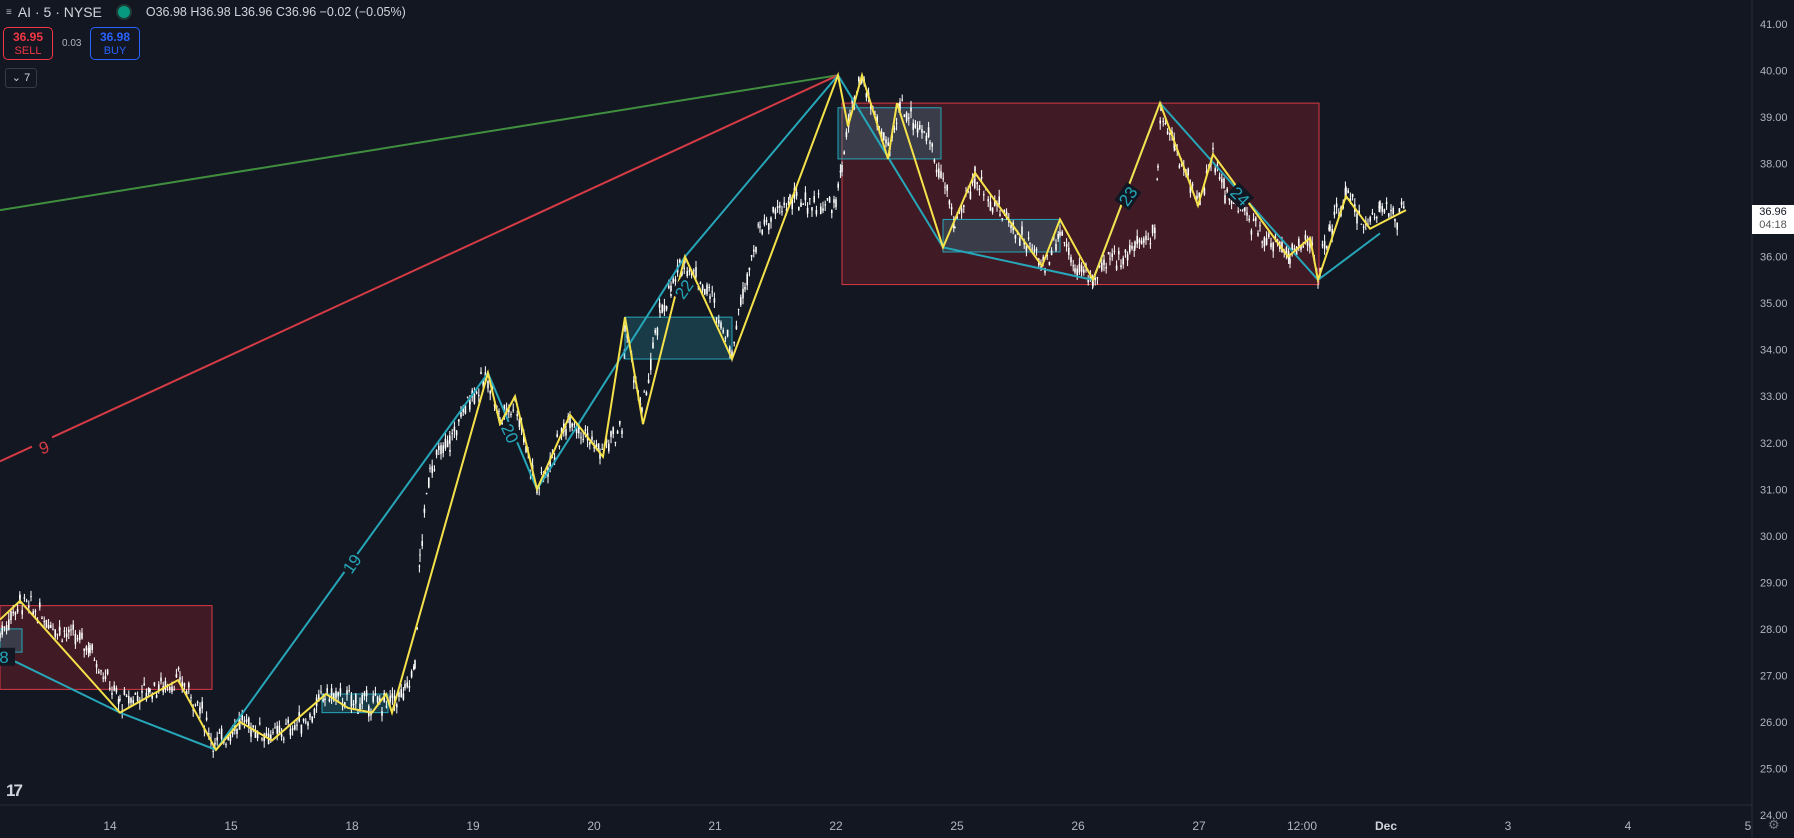 This screenshot has height=838, width=1794. I want to click on sell-button: 36.95 SELL, so click(28, 43).